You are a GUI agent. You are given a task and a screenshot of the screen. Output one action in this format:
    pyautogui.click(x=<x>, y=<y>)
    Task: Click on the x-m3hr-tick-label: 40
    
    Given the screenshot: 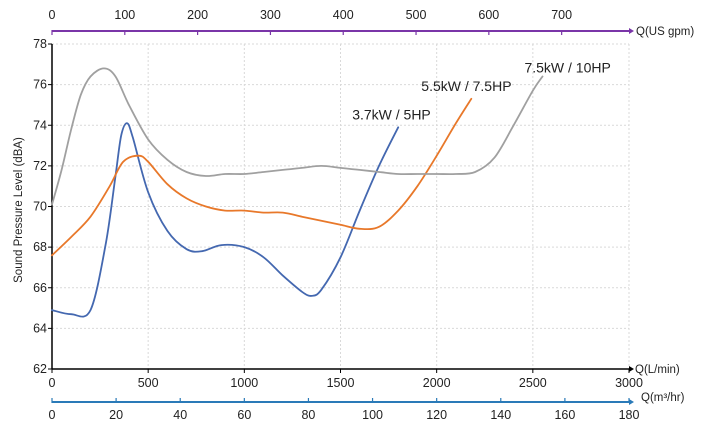 What is the action you would take?
    pyautogui.click(x=180, y=415)
    